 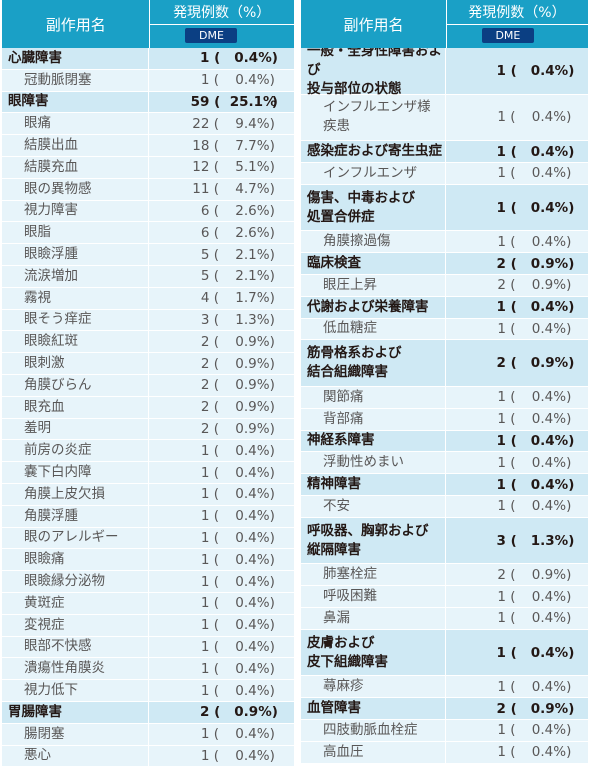 What do you see at coordinates (373, 71) in the screenshot?
I see `reaction-name: 一般・全身性障害および 投与部位の状態` at bounding box center [373, 71].